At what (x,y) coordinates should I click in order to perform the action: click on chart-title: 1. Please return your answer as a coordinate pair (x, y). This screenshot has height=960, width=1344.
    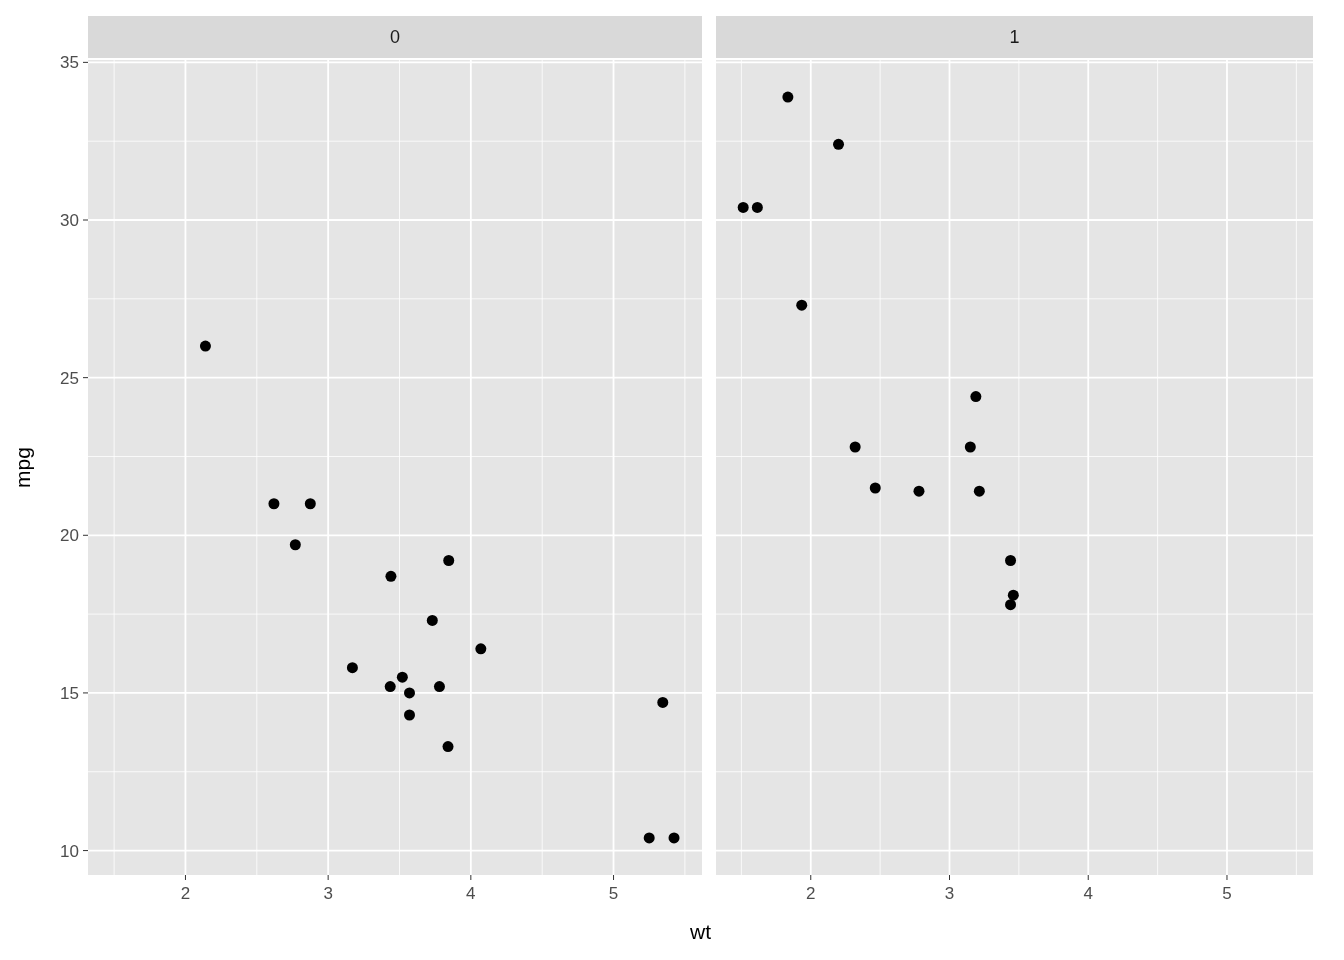
    Looking at the image, I should click on (1014, 37).